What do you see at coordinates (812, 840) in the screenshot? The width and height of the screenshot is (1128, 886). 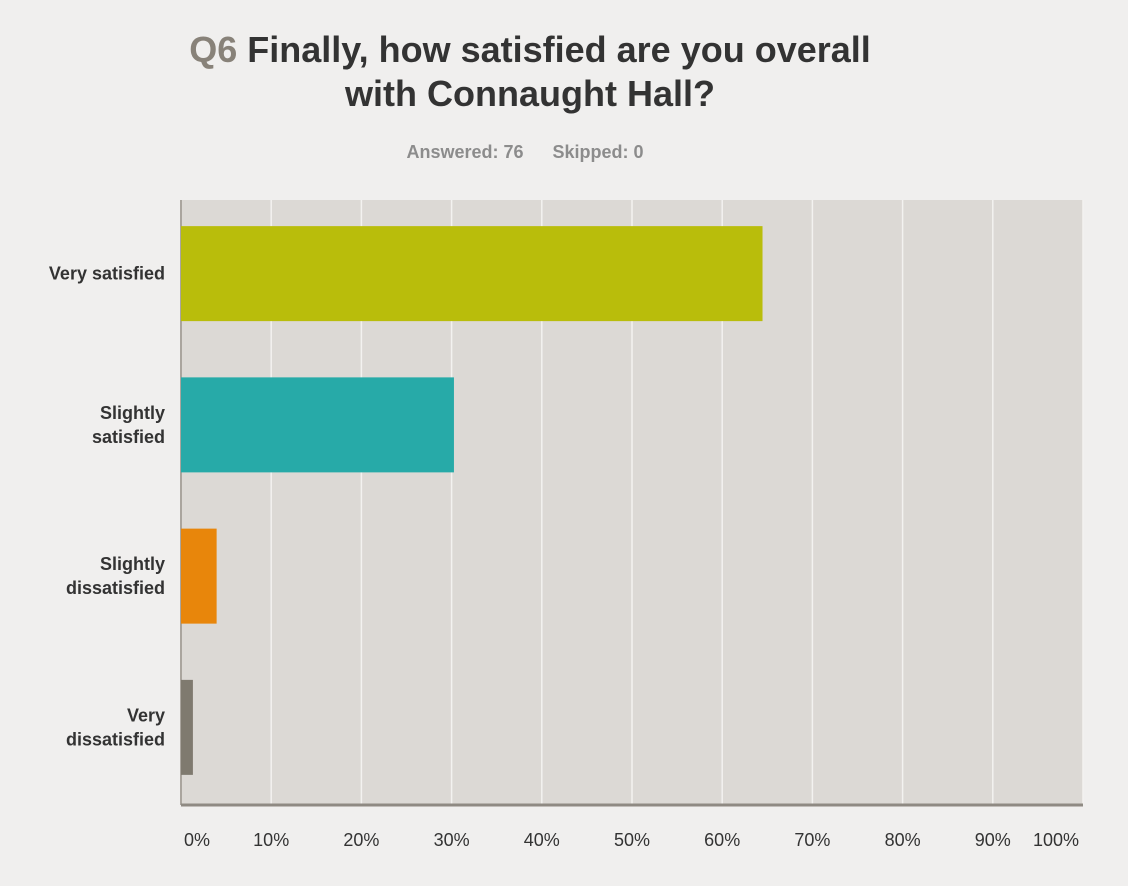 I see `x-tick-label: 70%` at bounding box center [812, 840].